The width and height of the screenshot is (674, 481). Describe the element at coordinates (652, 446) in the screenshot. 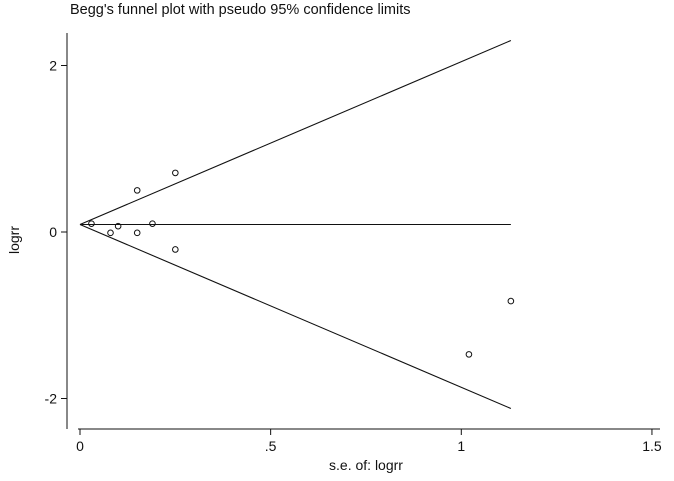

I see `x-tick-label: 1.5` at that location.